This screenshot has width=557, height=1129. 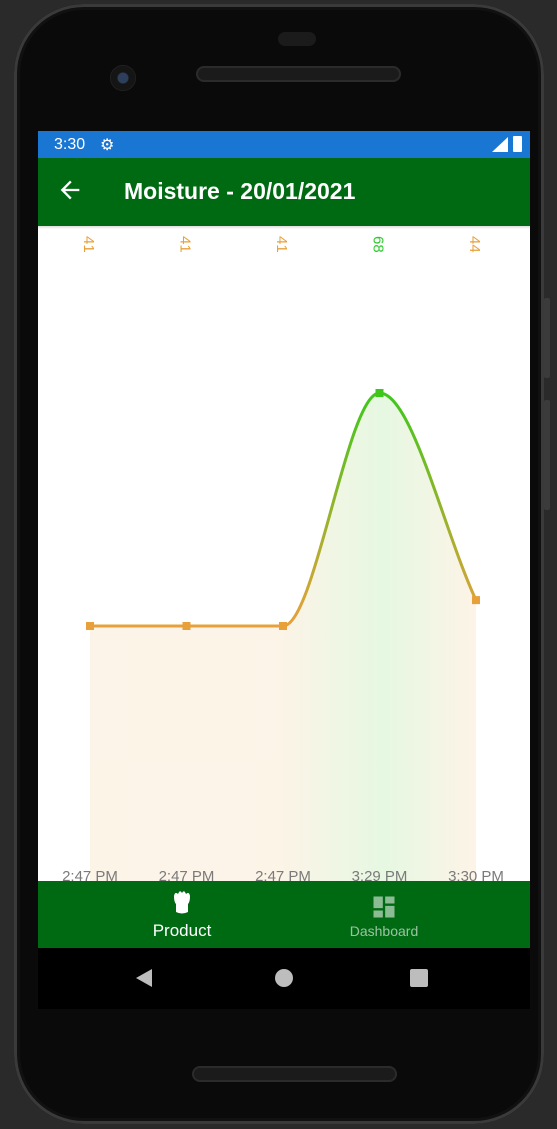 I want to click on back-triangle-icon, so click(x=144, y=978).